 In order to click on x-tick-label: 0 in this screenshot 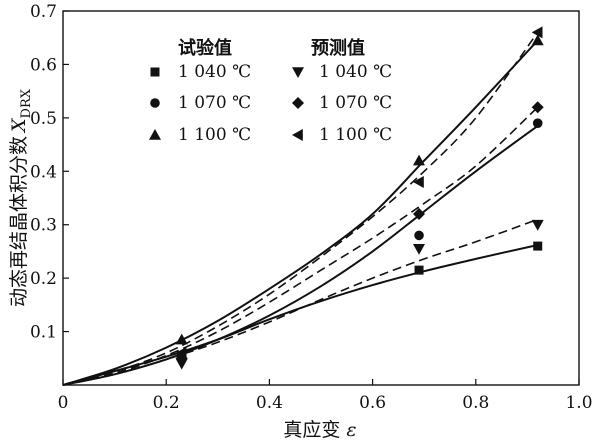, I will do `click(63, 403)`.